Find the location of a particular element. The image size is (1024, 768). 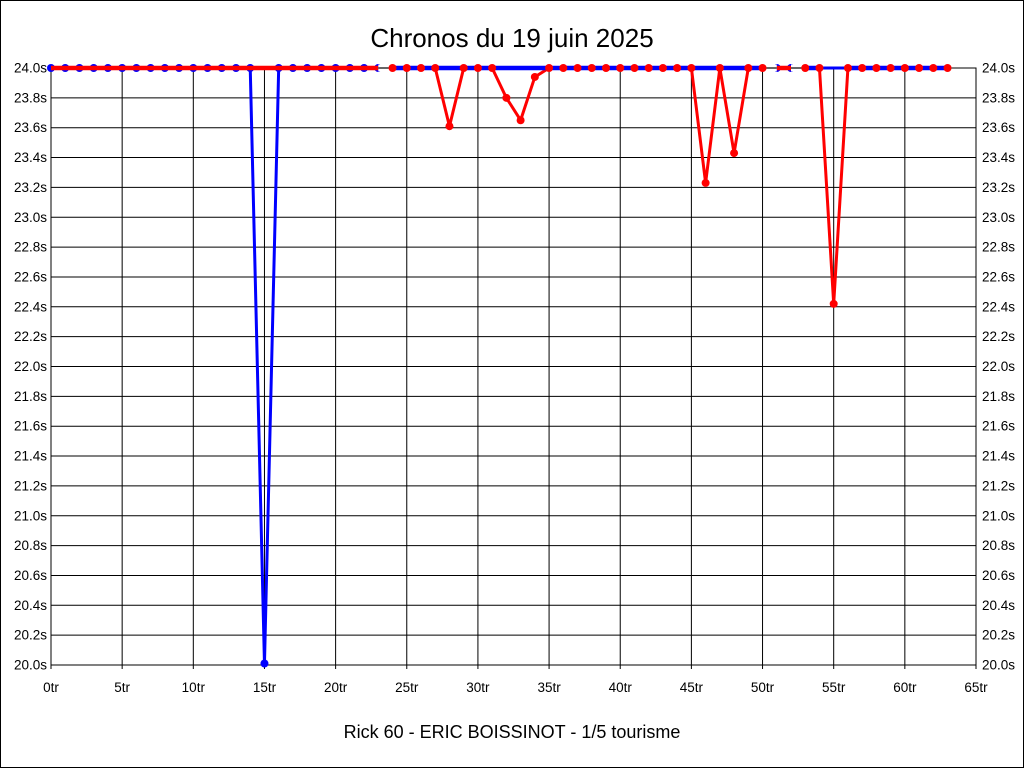

y-tick-label-right: 23.8s is located at coordinates (998, 97).